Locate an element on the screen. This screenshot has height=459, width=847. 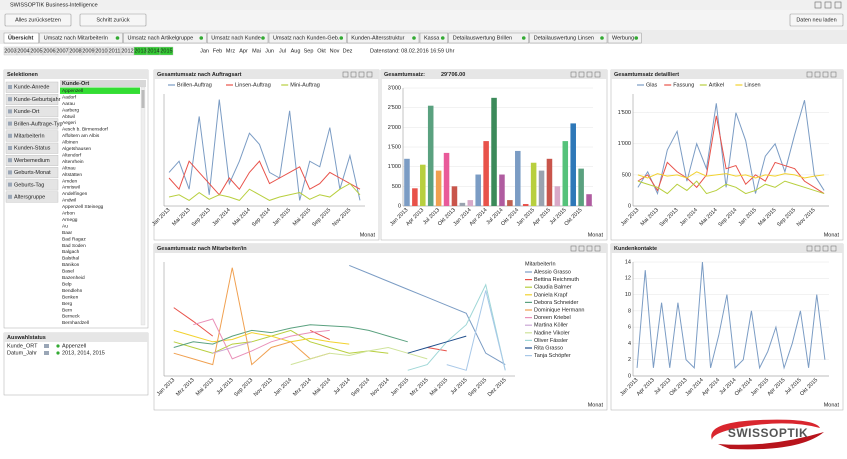
list-item: Aadorf is located at coordinates (69, 97).